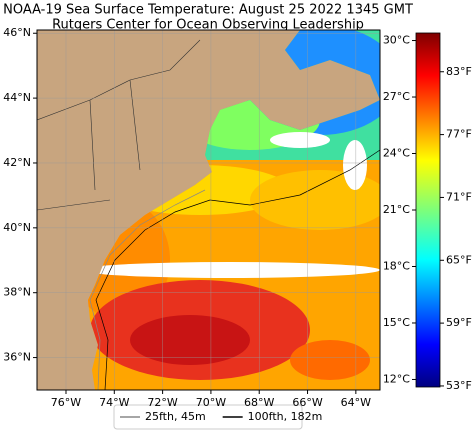 The height and width of the screenshot is (438, 474). What do you see at coordinates (17, 32) in the screenshot?
I see `y-tick-label: 46°N` at bounding box center [17, 32].